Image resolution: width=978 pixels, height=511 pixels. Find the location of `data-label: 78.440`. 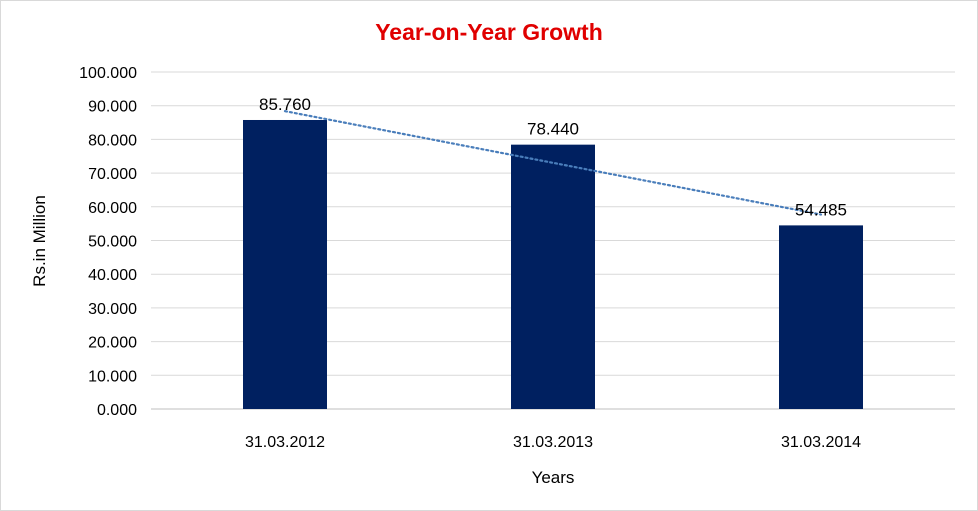

data-label: 78.440 is located at coordinates (553, 129).